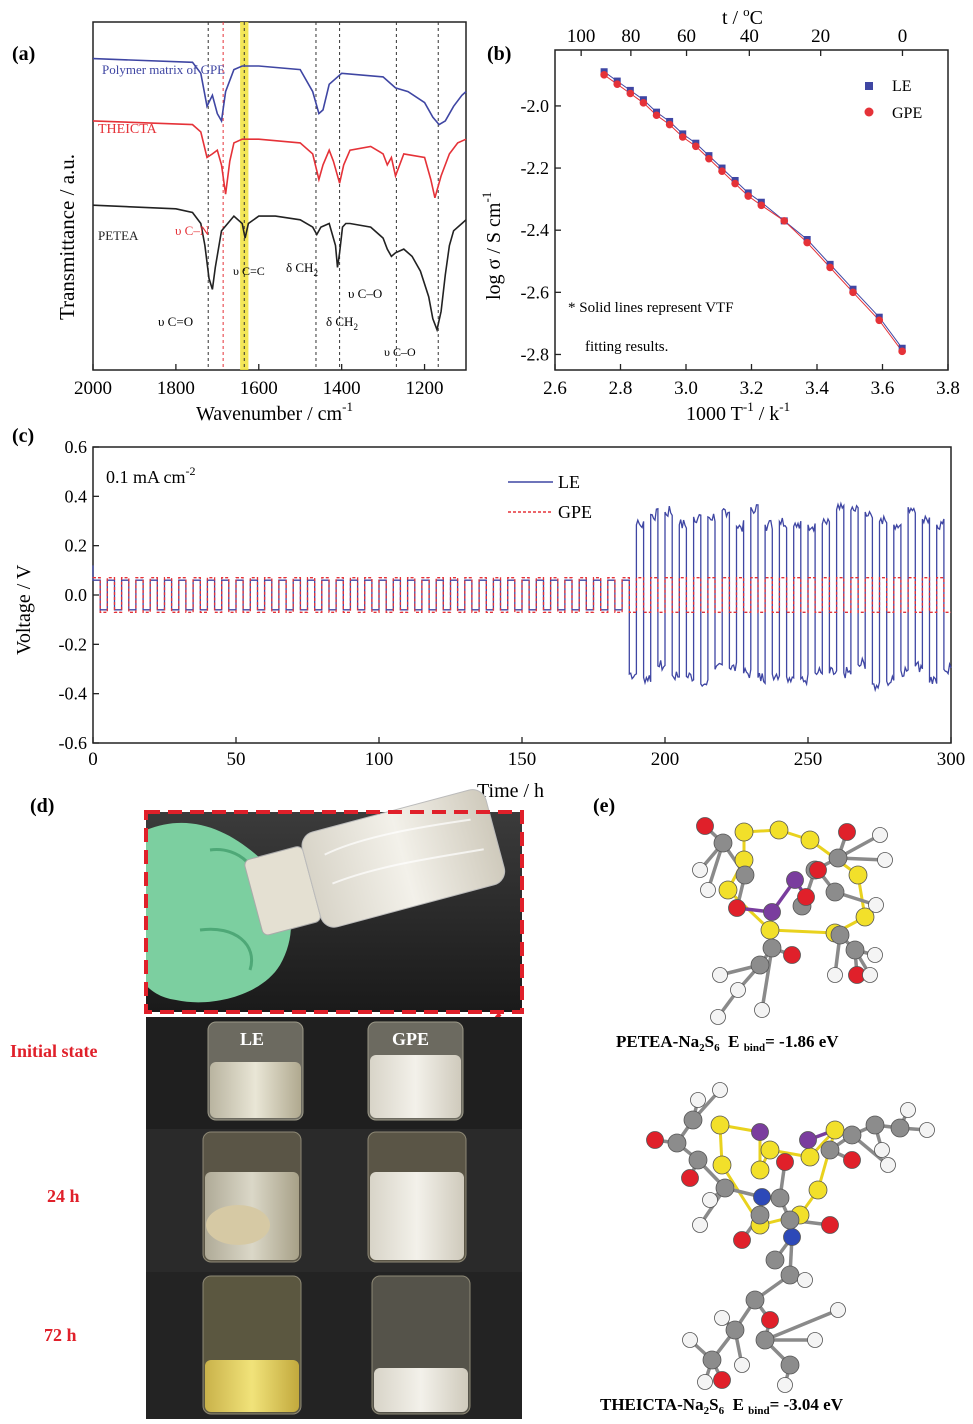 This screenshot has width=973, height=1424. I want to click on x-tick-label: 3.6, so click(883, 388).